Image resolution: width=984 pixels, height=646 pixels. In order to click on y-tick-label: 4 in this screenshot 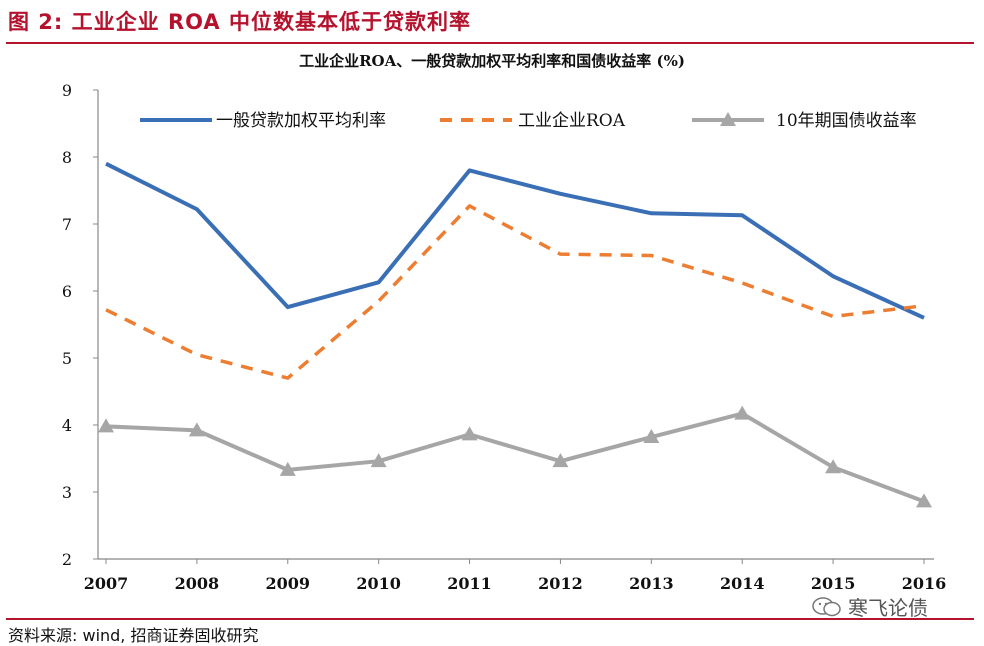, I will do `click(67, 425)`.